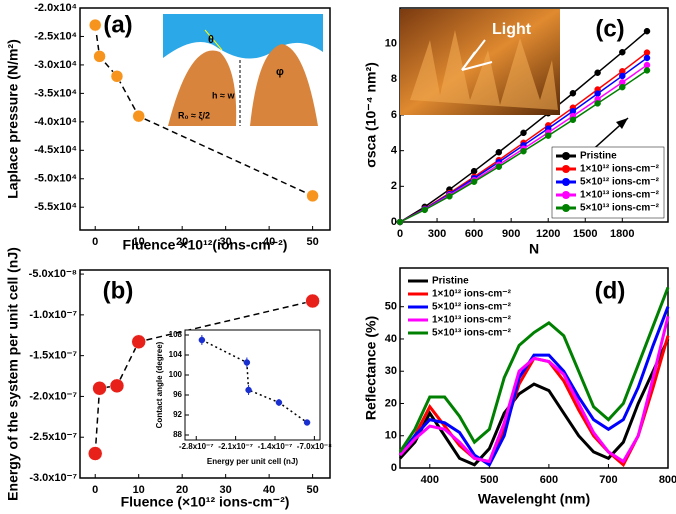  I want to click on y-tick-label: 100, so click(176, 374).